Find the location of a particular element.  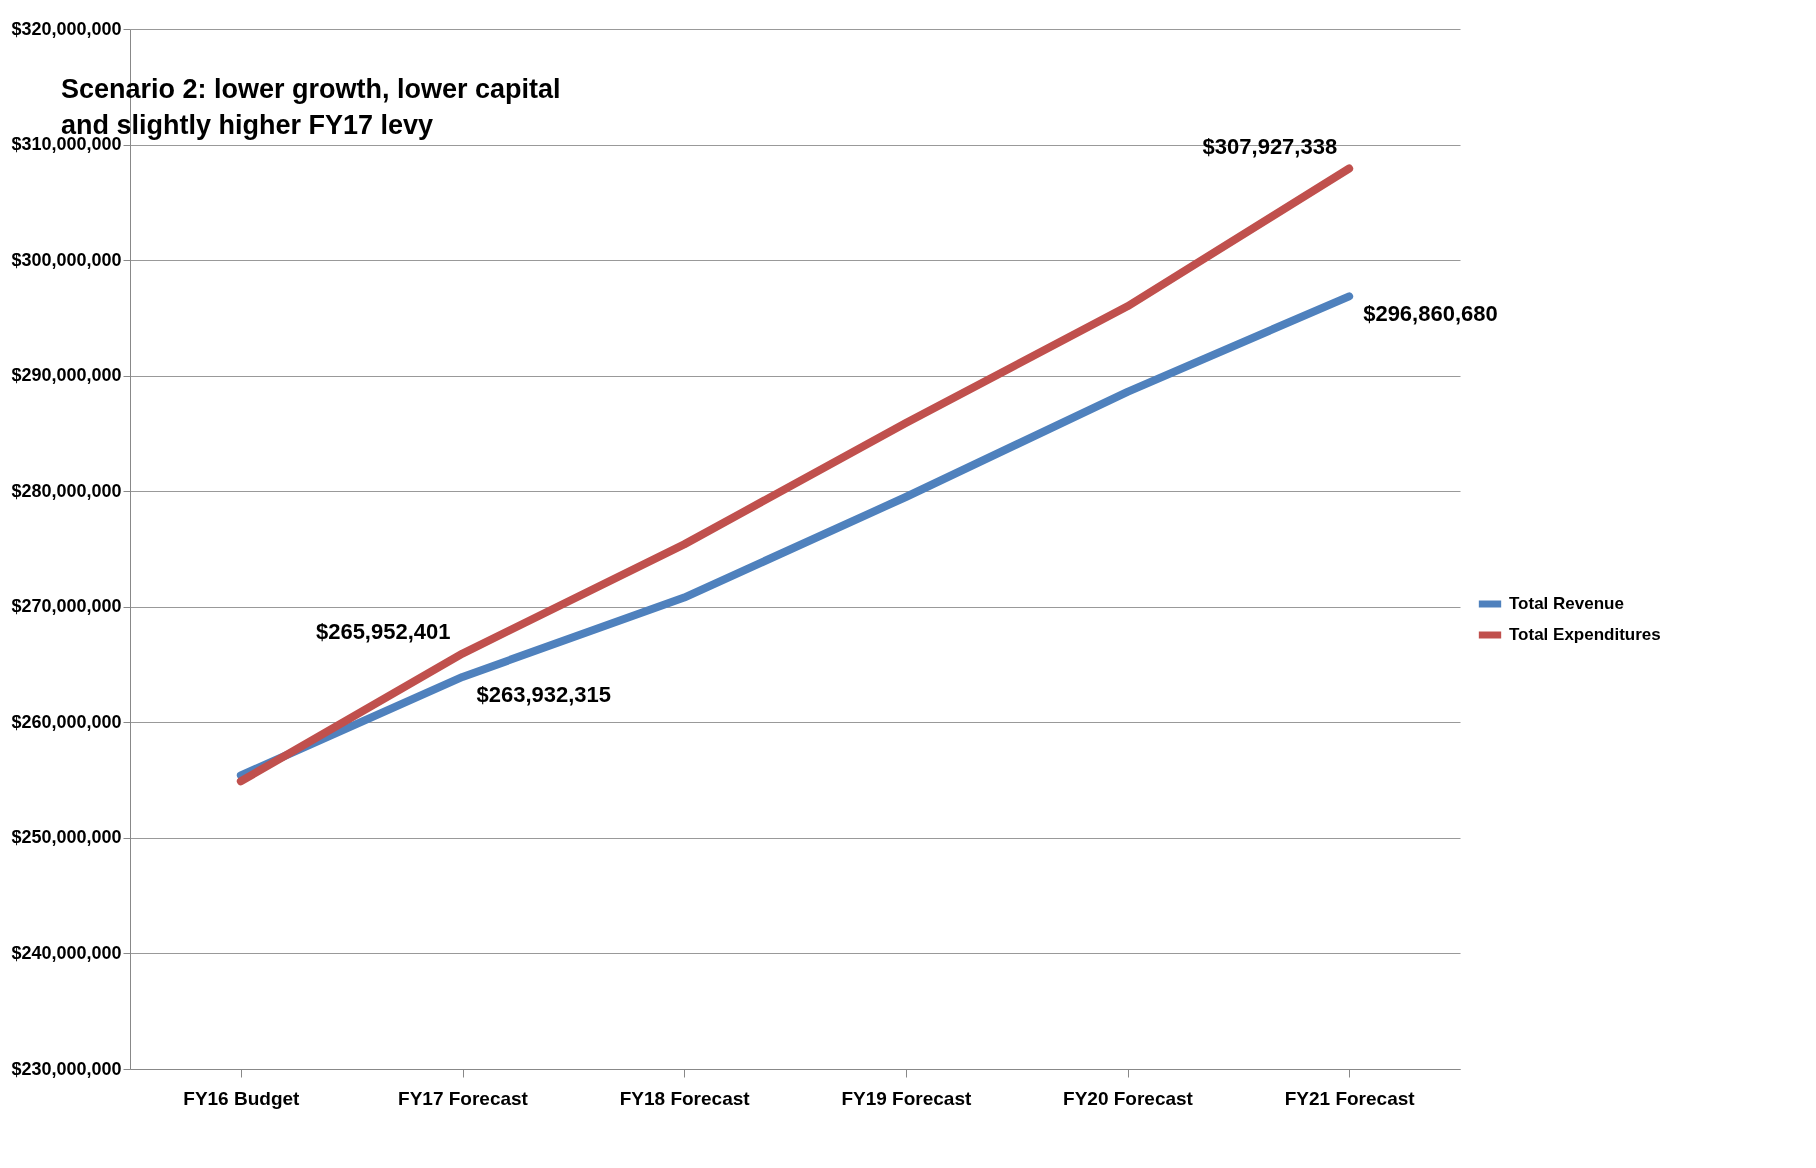

y-tick-label: $230,000,000 is located at coordinates (66, 1068).